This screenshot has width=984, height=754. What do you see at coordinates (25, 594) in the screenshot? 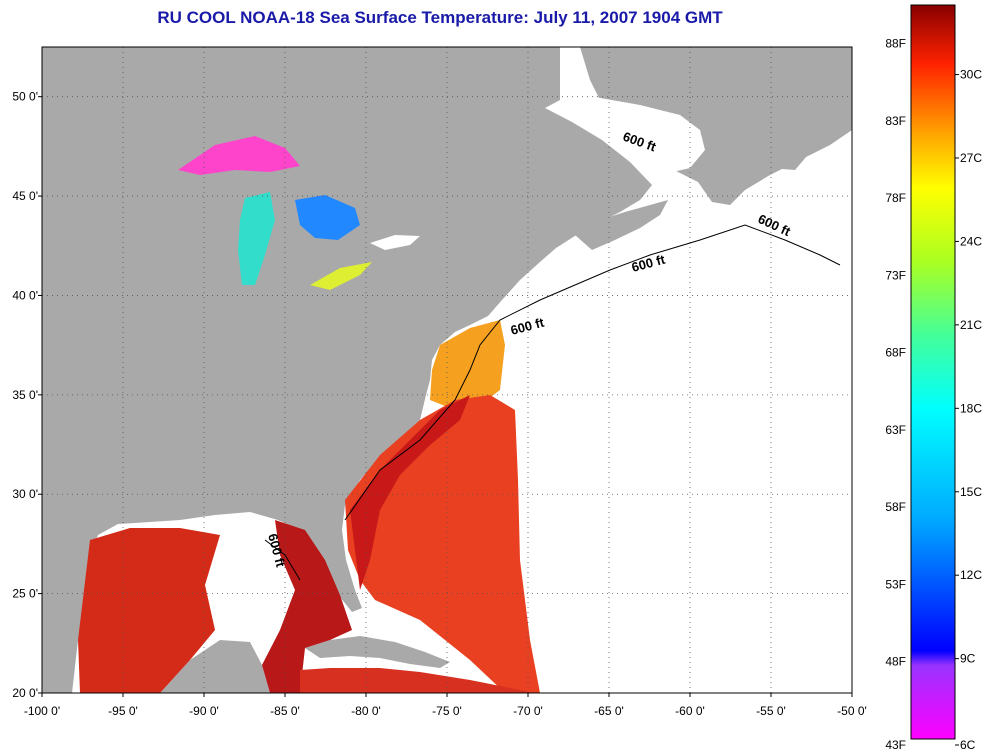
I see `y-tick-label: 25 0'` at bounding box center [25, 594].